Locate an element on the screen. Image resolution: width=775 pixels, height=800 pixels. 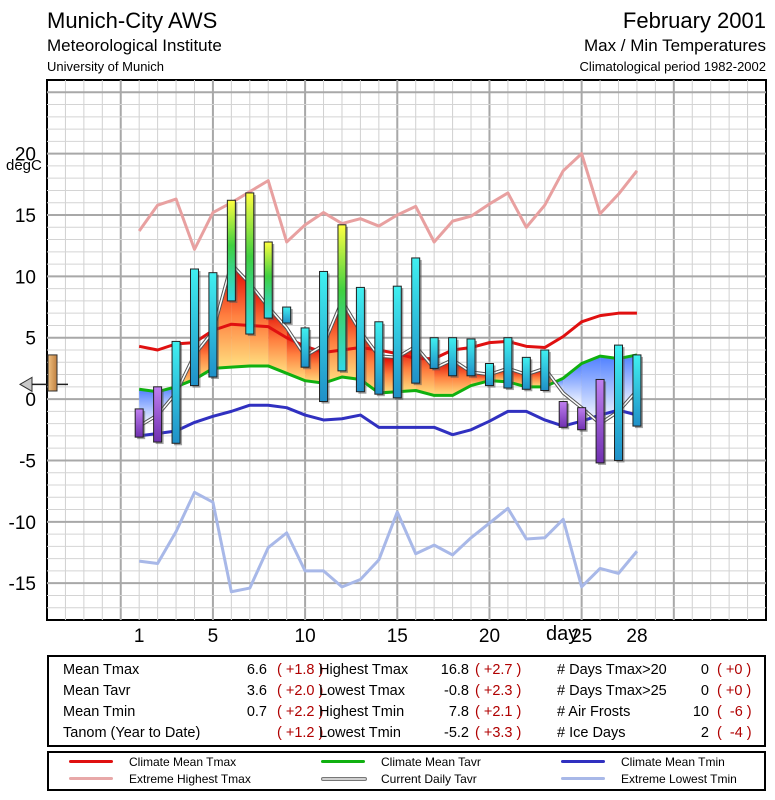
y-tick-label: -10 is located at coordinates (22, 523).